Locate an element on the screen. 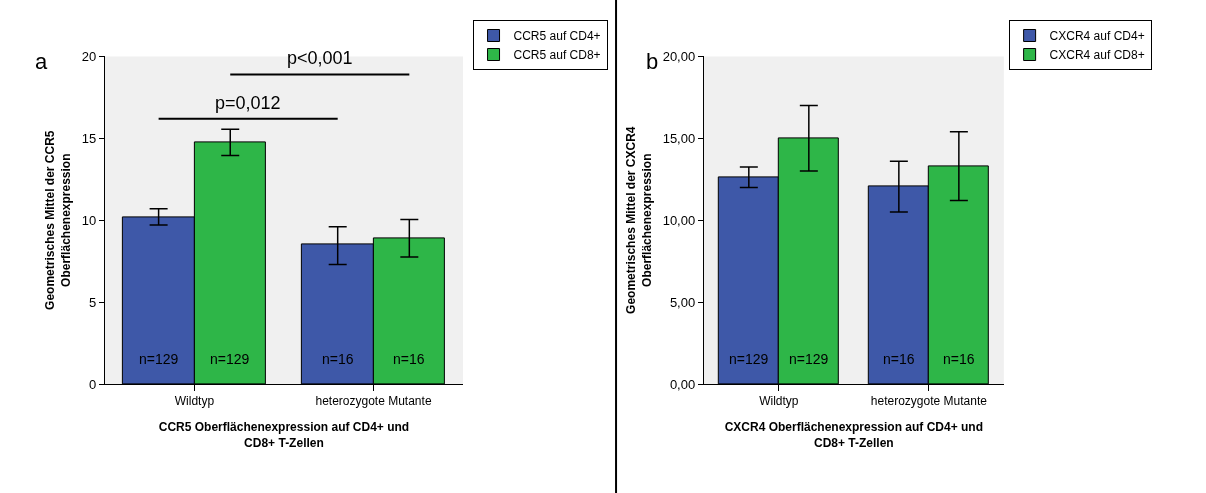 The height and width of the screenshot is (493, 1206). y-tick-label: 0,00 is located at coordinates (682, 384).